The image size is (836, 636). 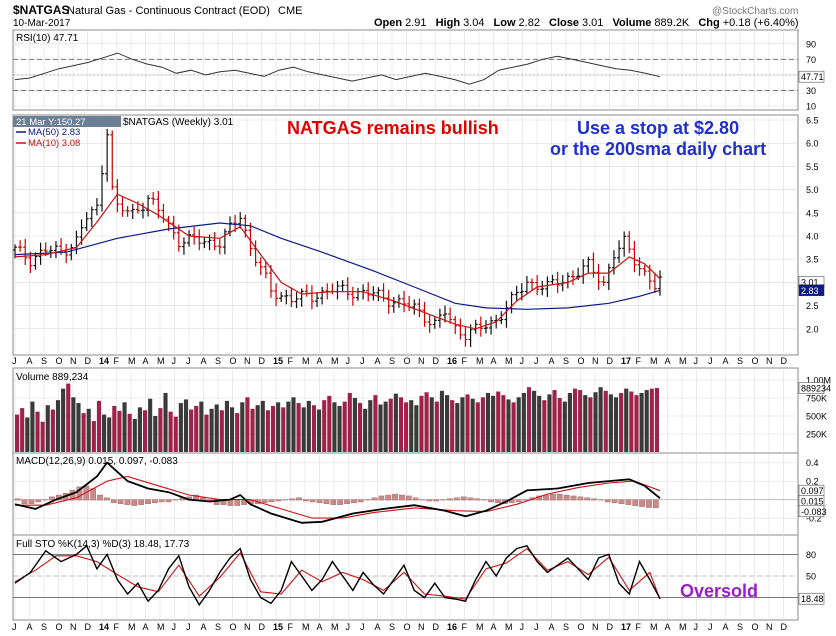 I want to click on instrument-name: Natural Gas - Continuous Contract (EOD), so click(x=168, y=11).